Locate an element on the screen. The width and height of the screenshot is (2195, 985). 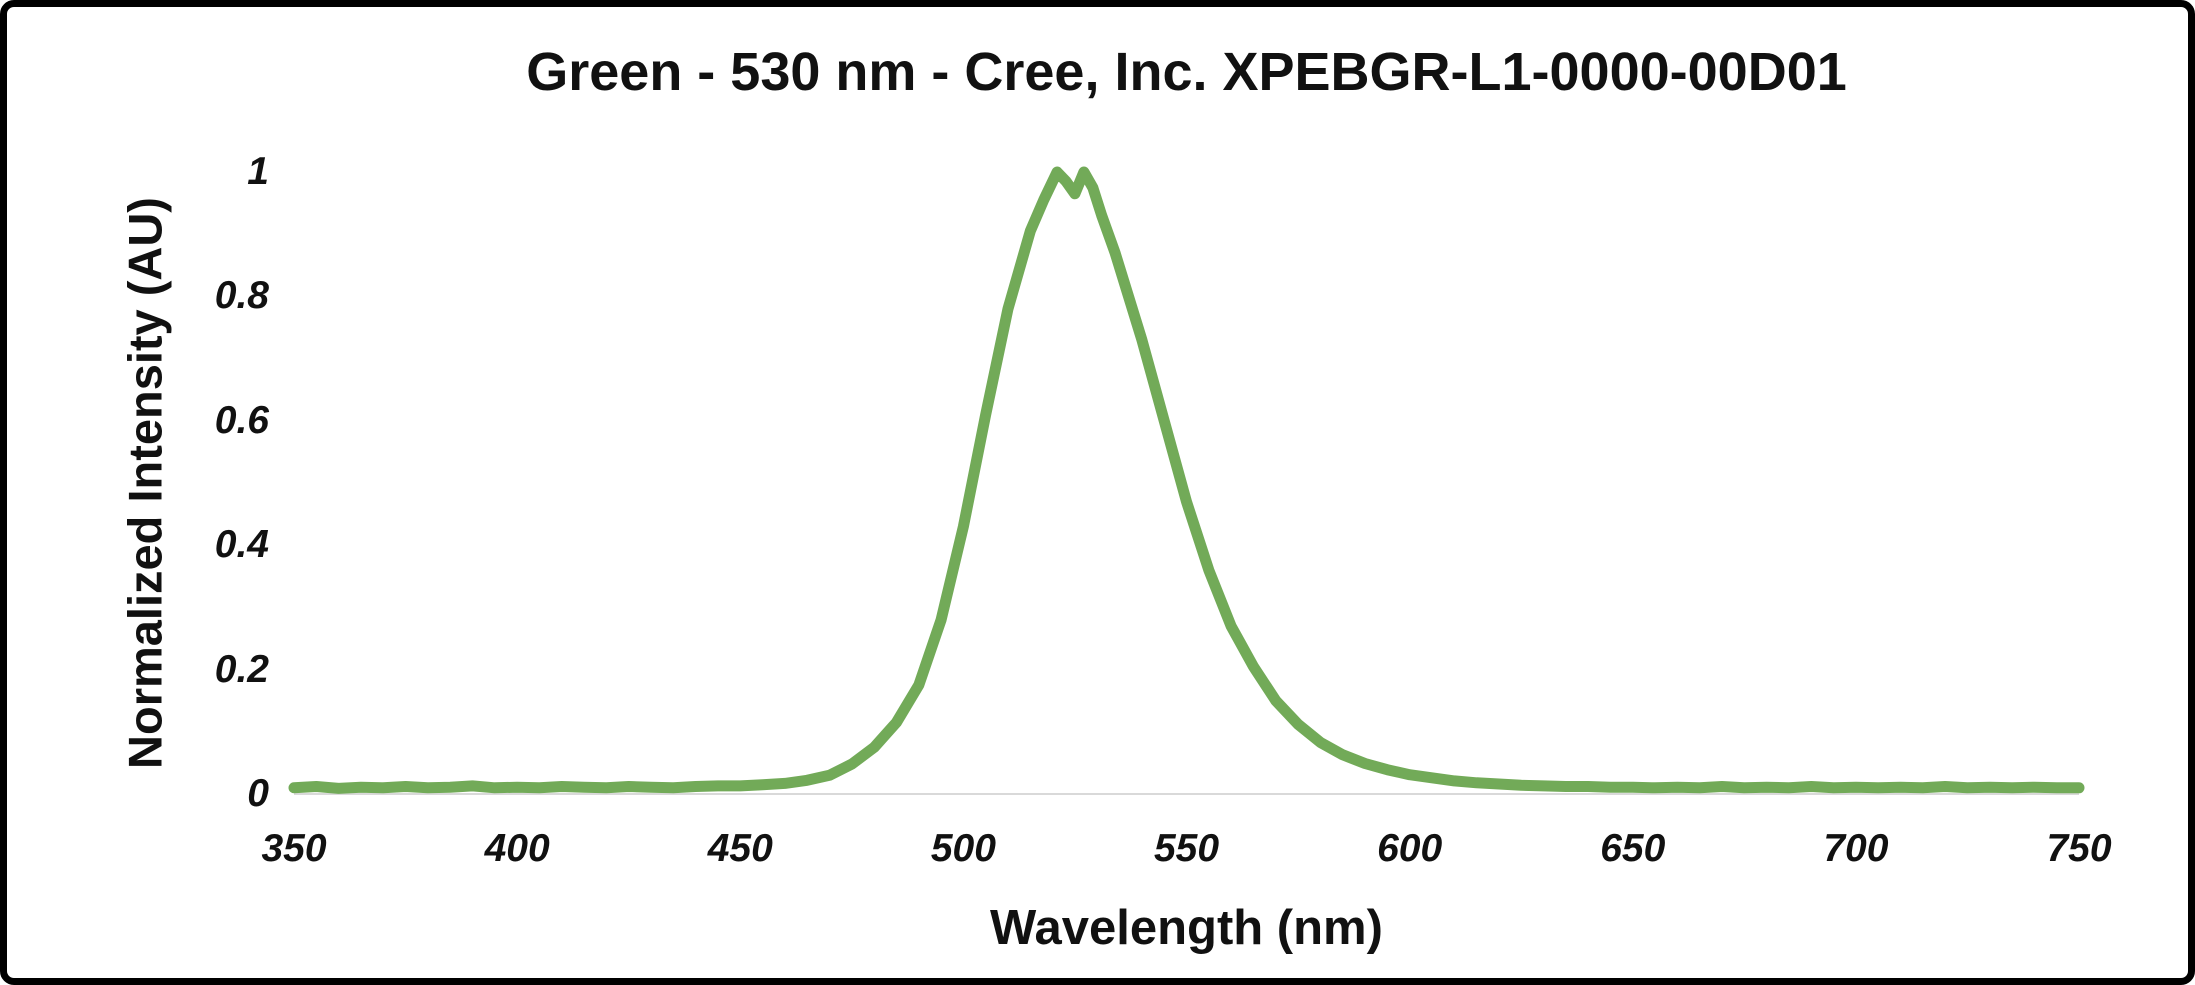
x-tick-label: 750 is located at coordinates (2079, 848).